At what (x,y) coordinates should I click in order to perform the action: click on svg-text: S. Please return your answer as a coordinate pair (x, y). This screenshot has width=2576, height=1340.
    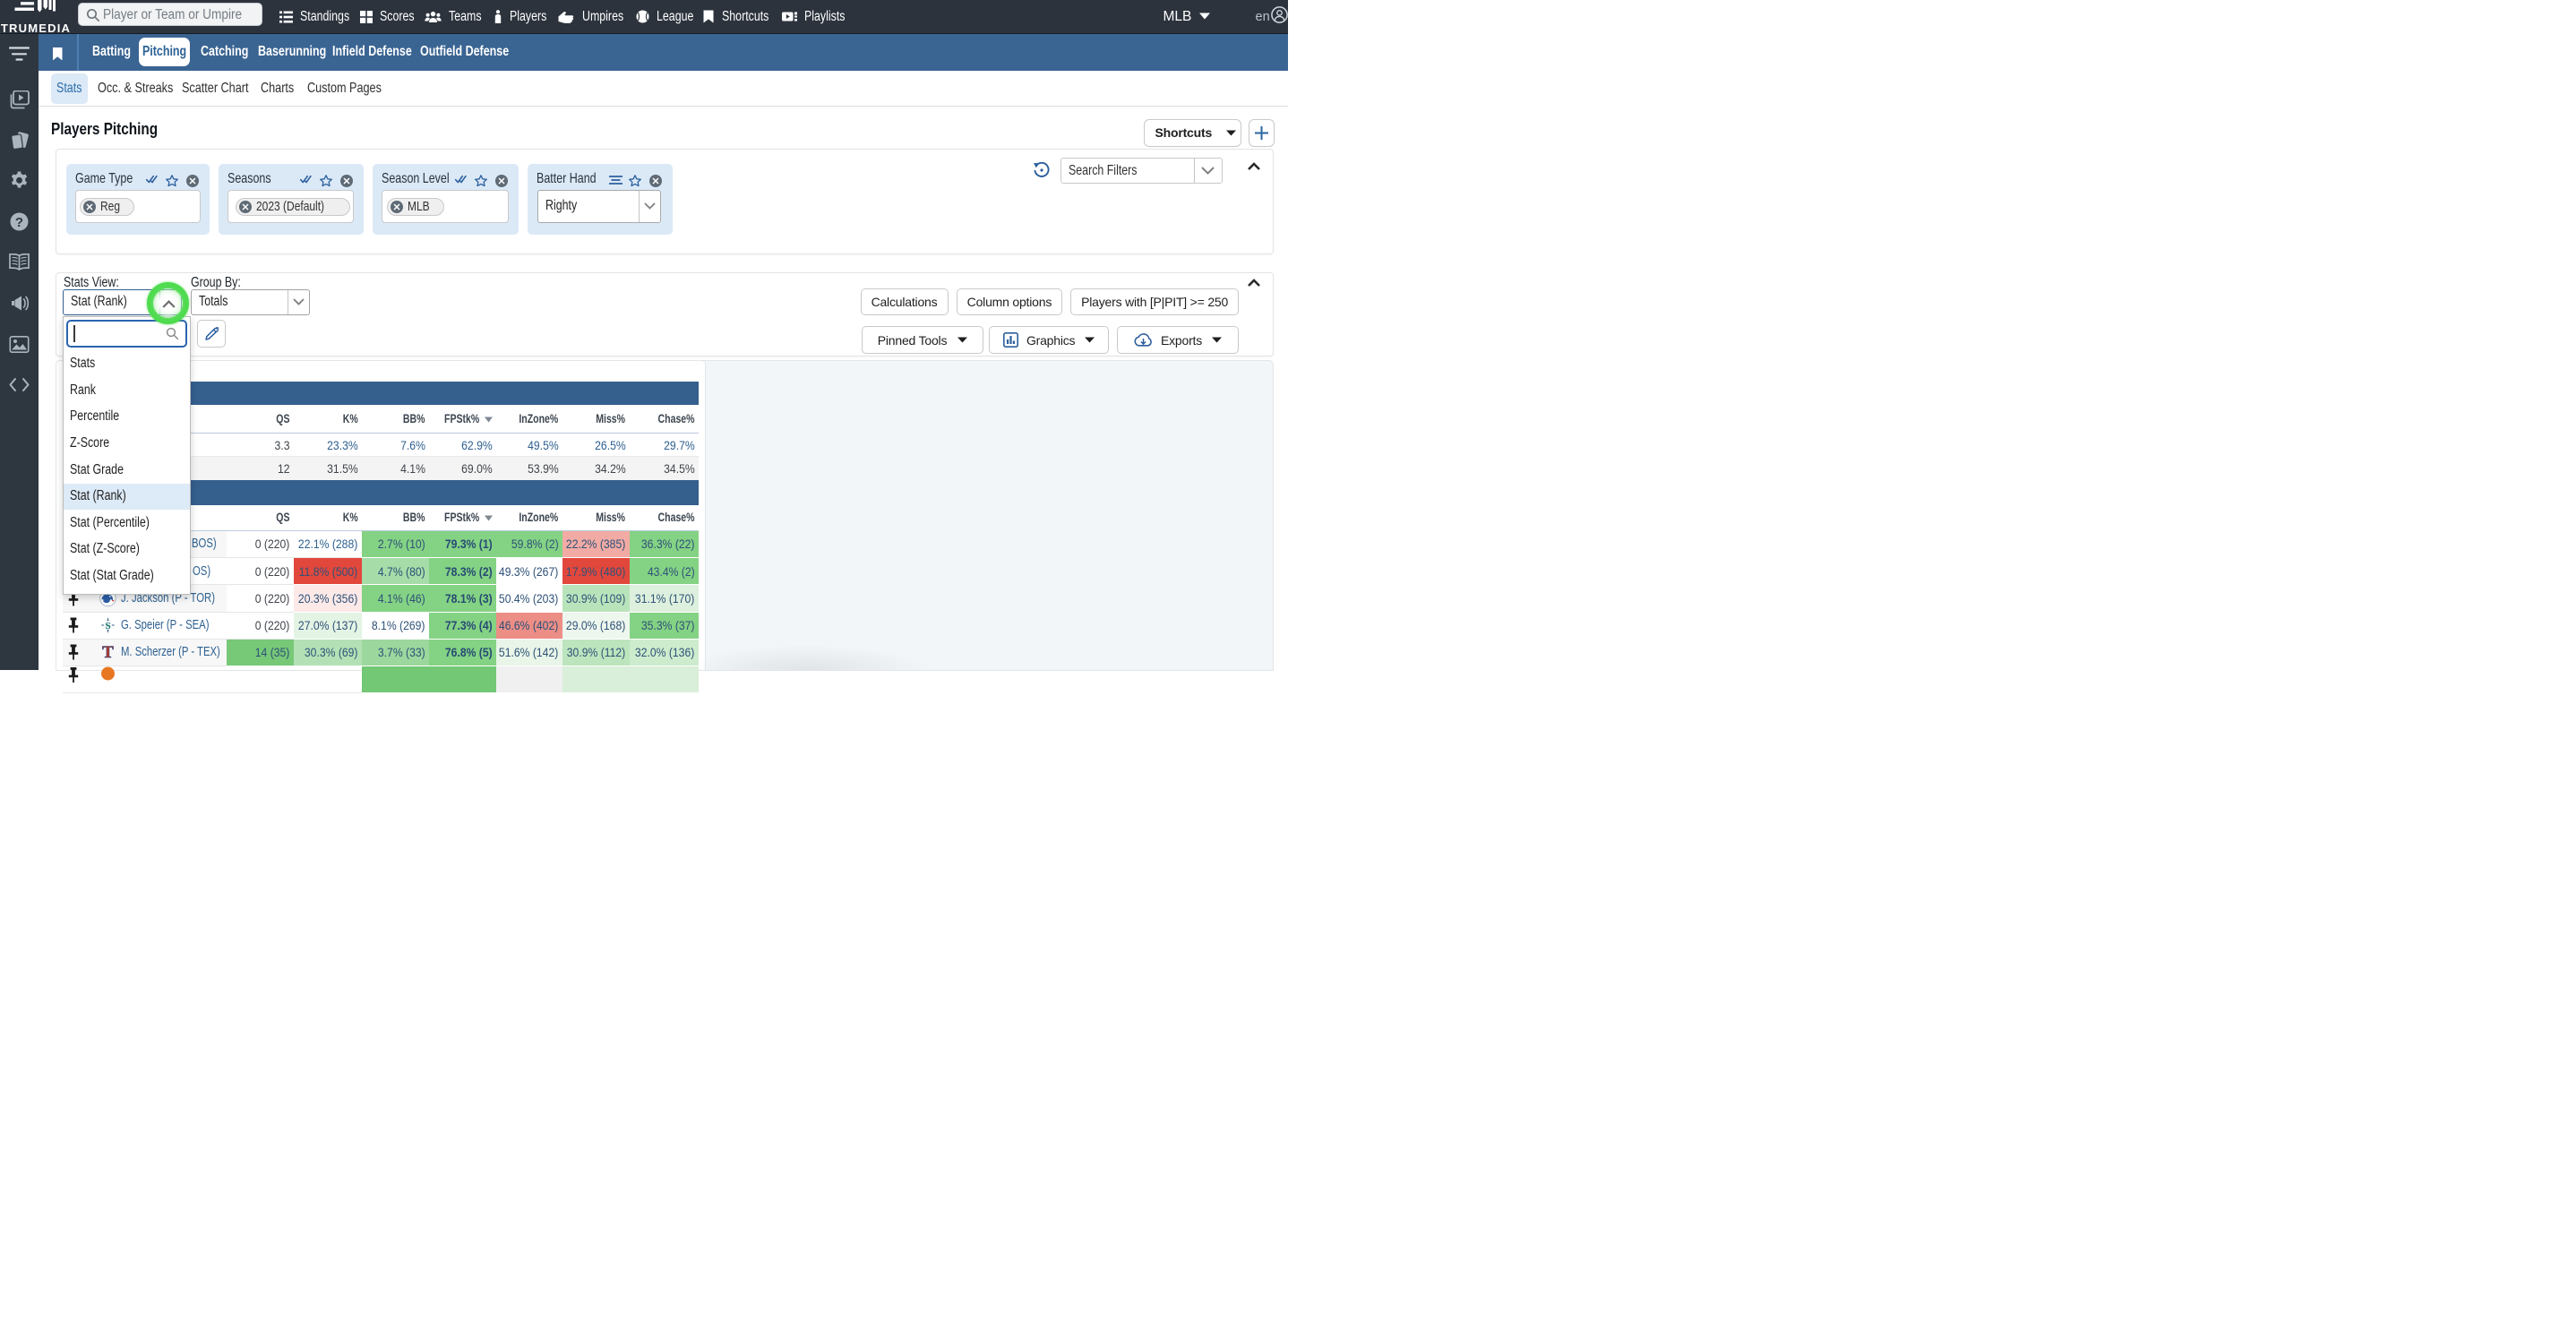
    Looking at the image, I should click on (107, 626).